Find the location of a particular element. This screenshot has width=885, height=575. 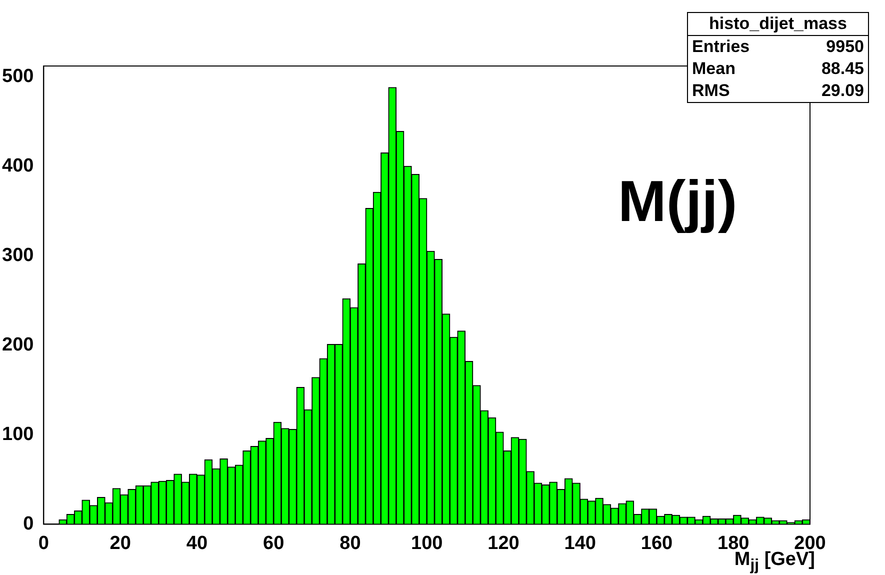

y-tick-label: 400 is located at coordinates (18, 165).